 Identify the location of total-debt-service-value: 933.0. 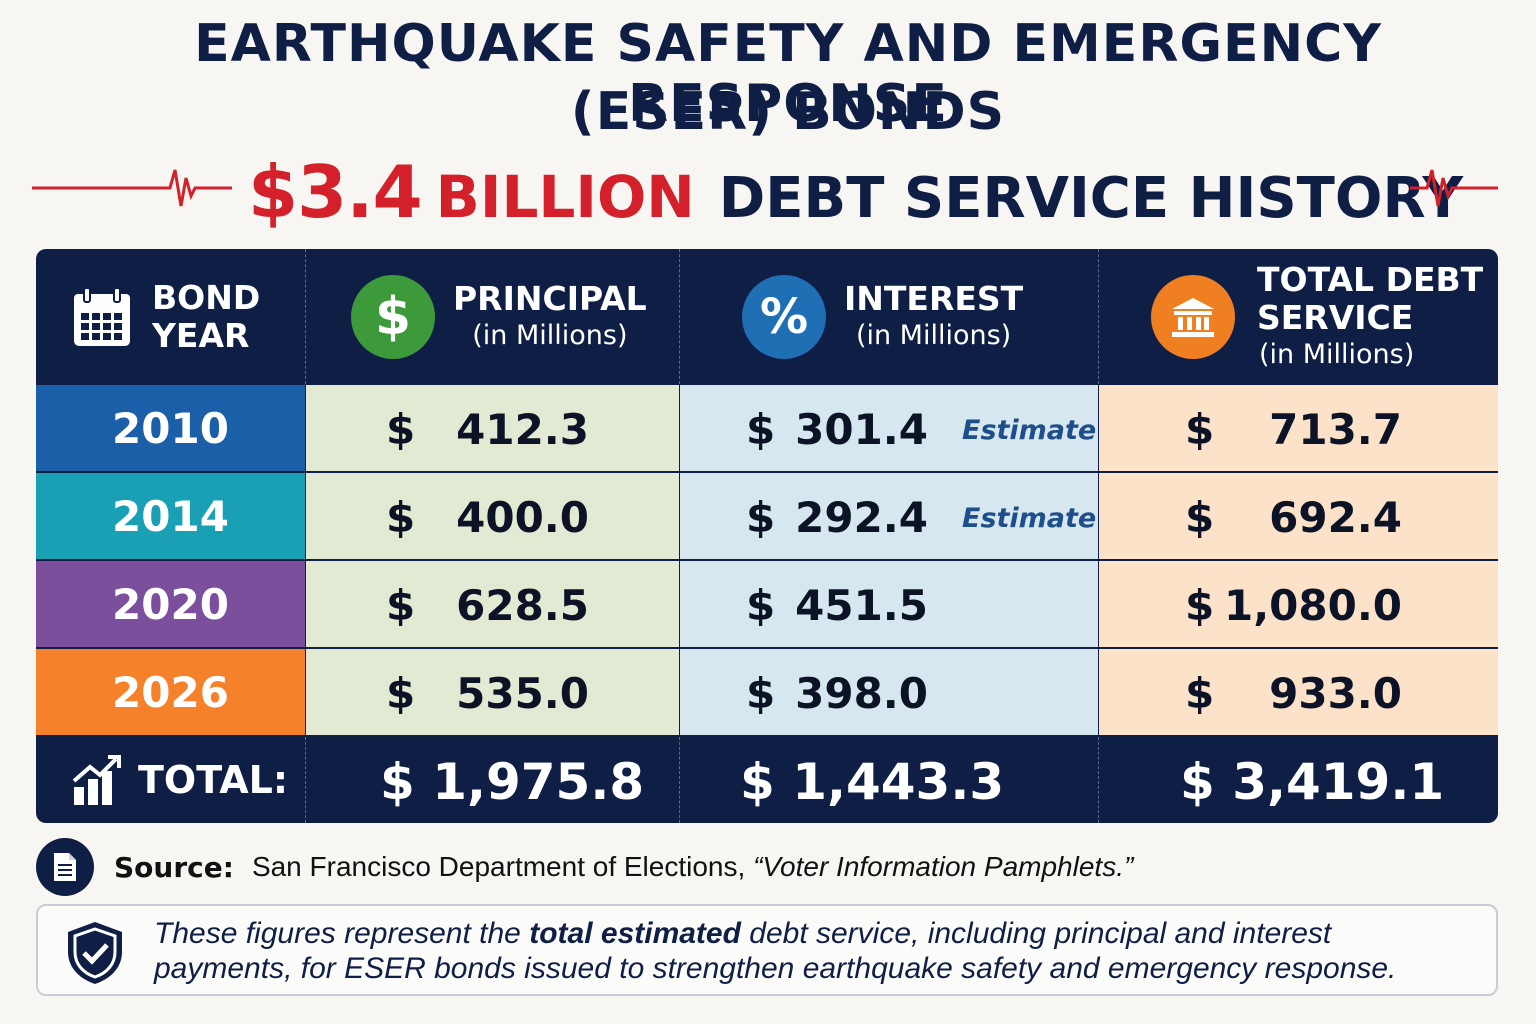
(1335, 693).